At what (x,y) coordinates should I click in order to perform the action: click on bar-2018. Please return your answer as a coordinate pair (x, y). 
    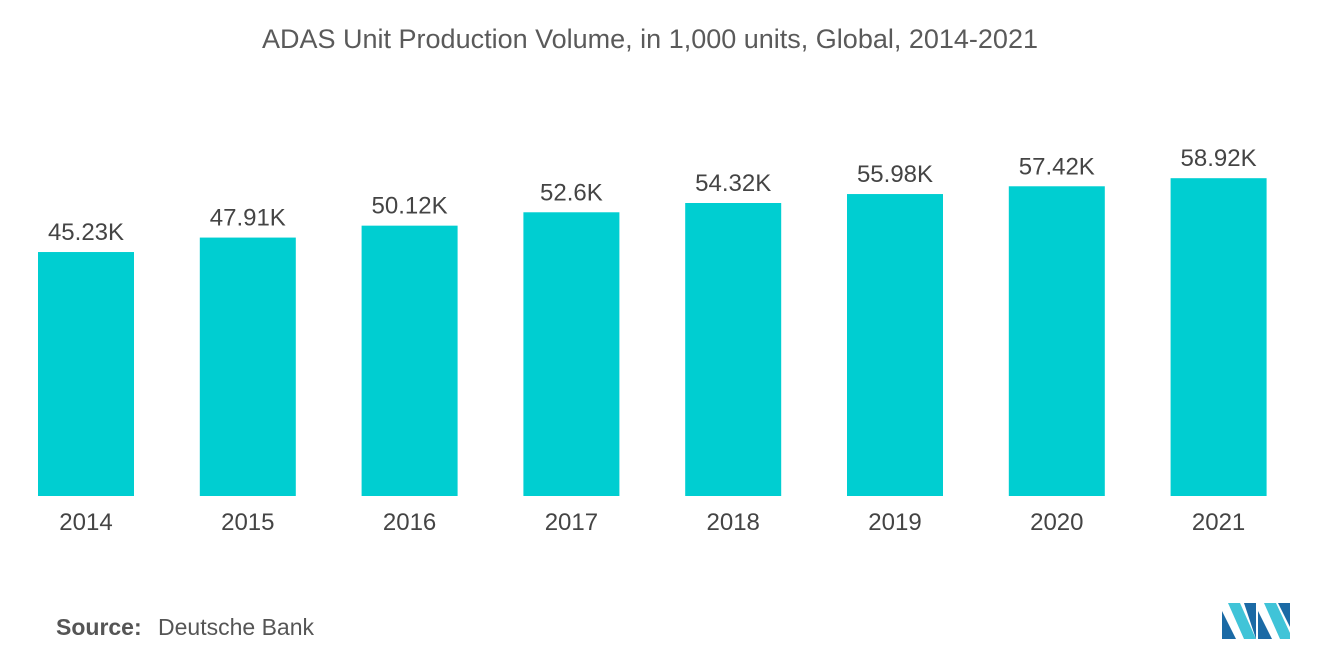
    Looking at the image, I should click on (733, 349).